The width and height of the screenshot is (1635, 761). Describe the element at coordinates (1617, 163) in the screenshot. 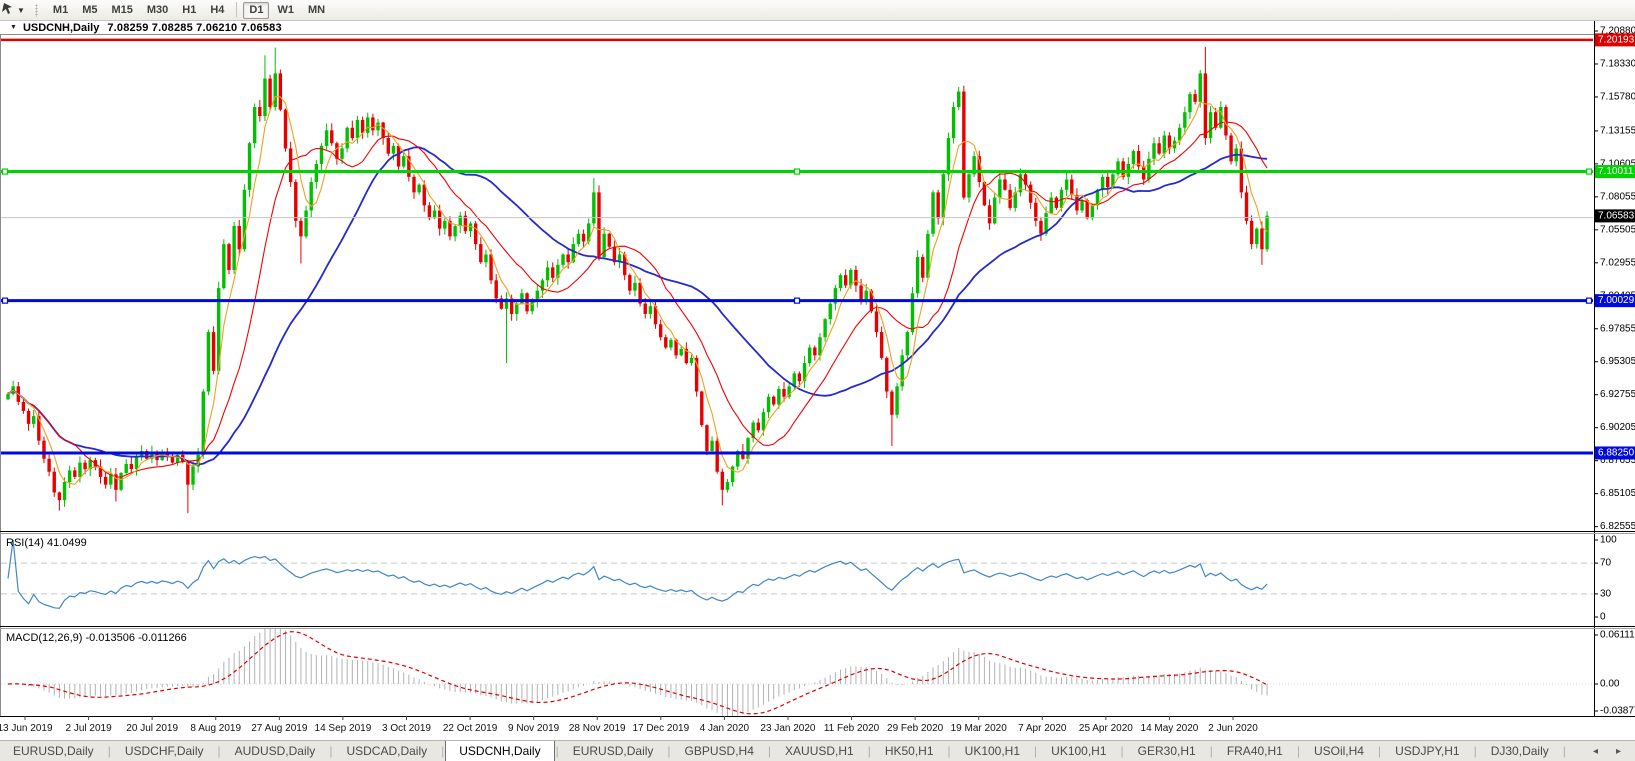

I see `price-tick-label: 7.10605` at that location.